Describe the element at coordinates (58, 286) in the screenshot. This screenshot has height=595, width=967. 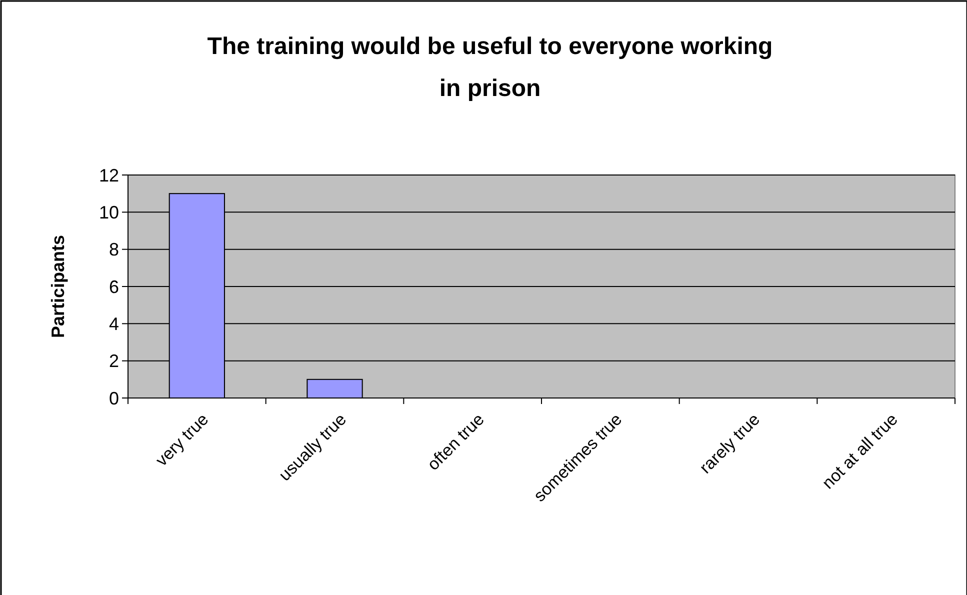
I see `y-axis-title: Participants` at that location.